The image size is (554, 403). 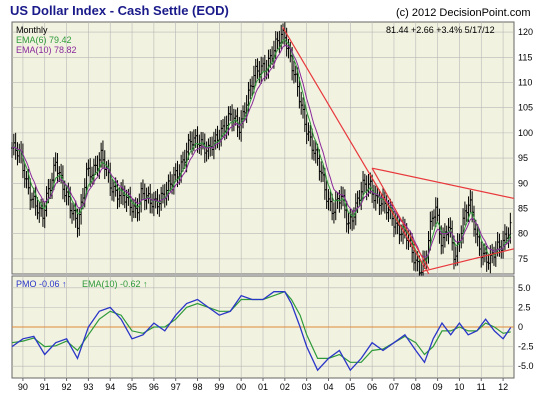 What do you see at coordinates (328, 387) in the screenshot?
I see `x-tick-label: 04` at bounding box center [328, 387].